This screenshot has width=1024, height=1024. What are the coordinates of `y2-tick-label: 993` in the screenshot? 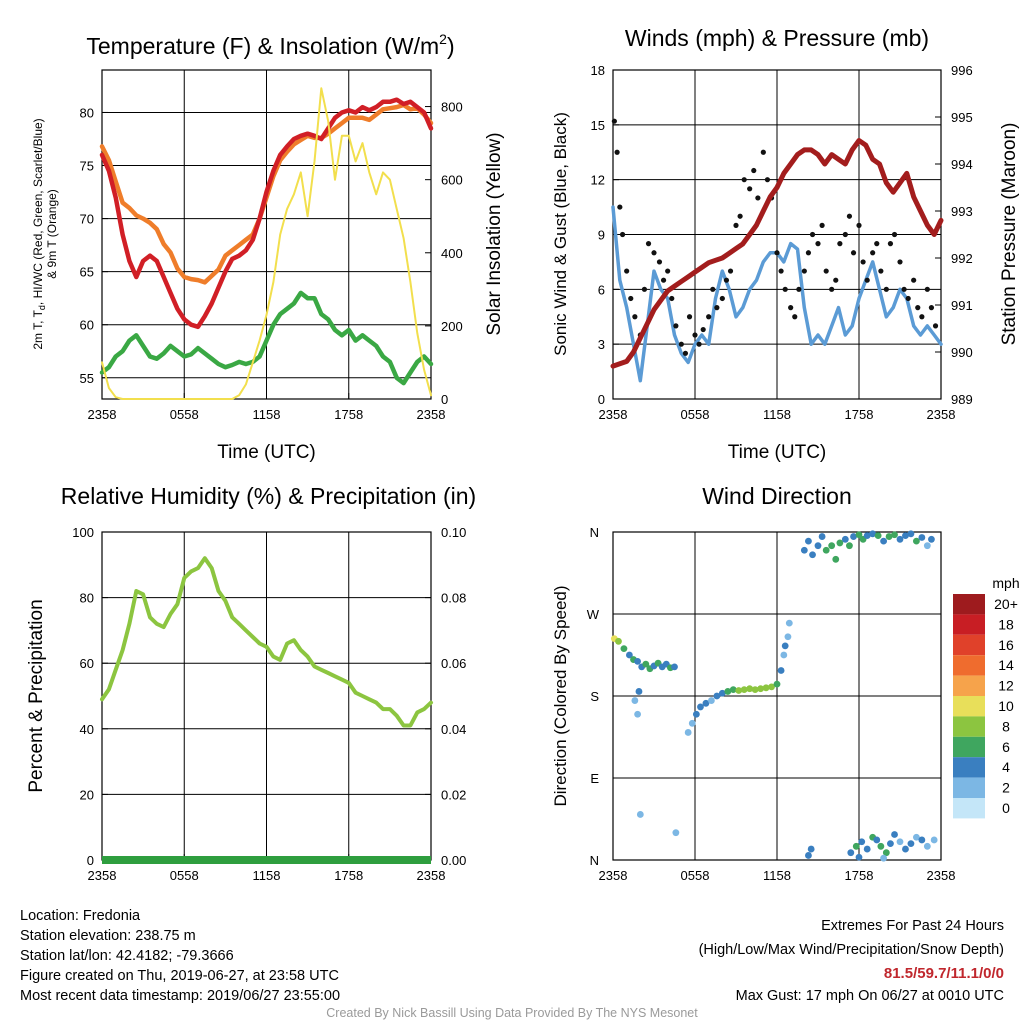 It's located at (962, 211).